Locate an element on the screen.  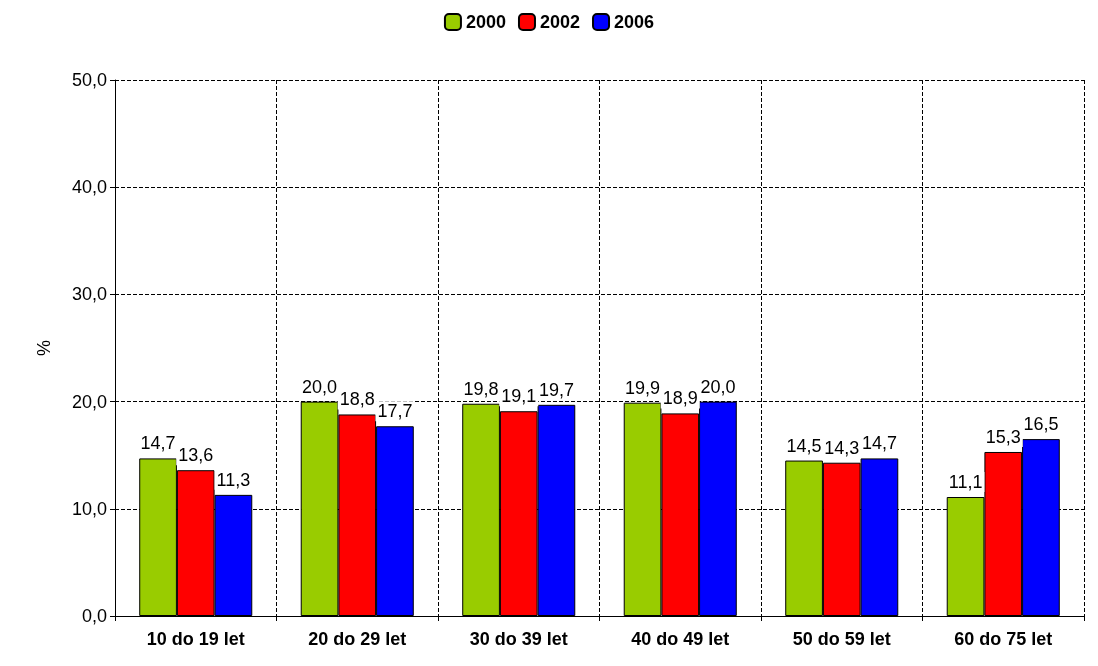
data-label: 19,8 is located at coordinates (481, 388).